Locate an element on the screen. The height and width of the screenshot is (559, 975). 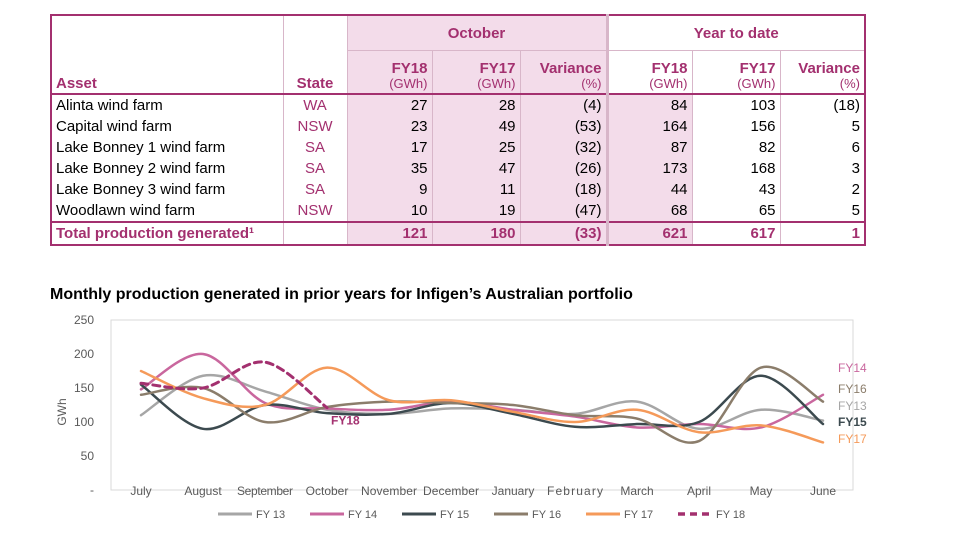
ytd-fy18-cell: 87 is located at coordinates (648, 147).